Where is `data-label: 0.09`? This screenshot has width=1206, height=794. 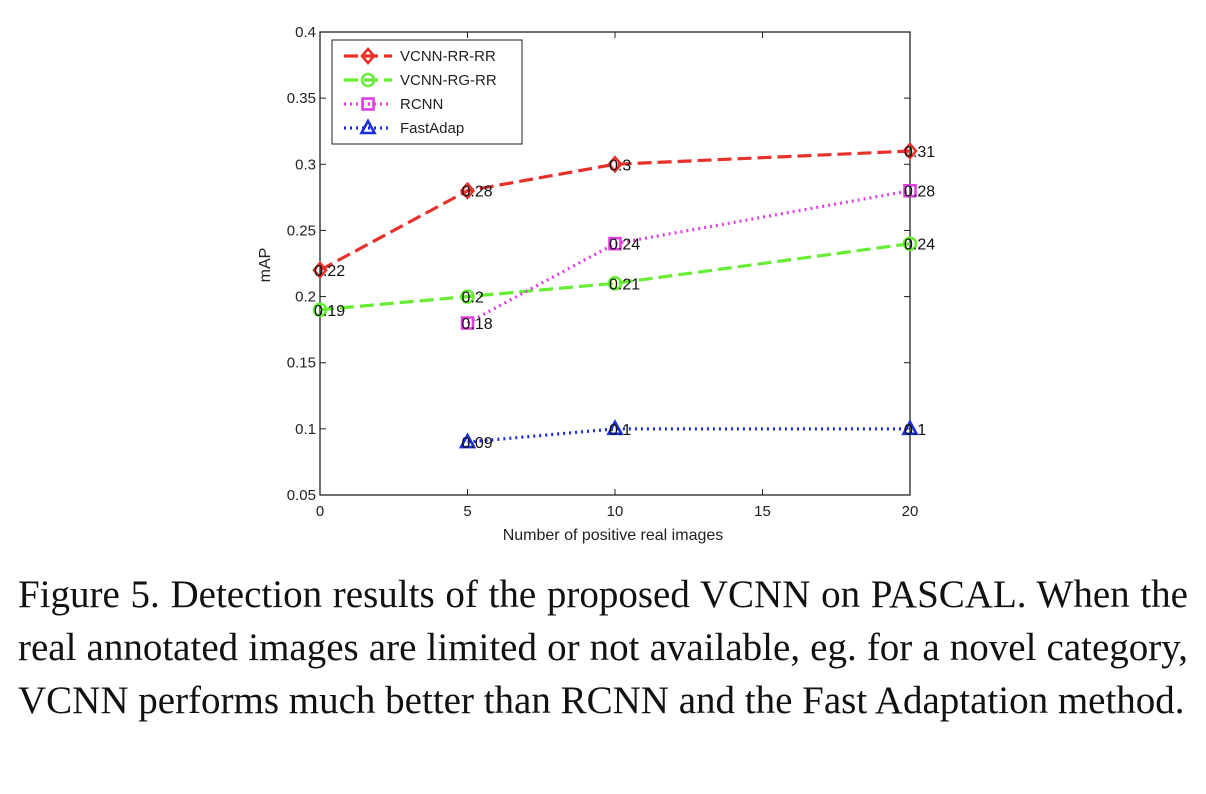
data-label: 0.09 is located at coordinates (477, 443).